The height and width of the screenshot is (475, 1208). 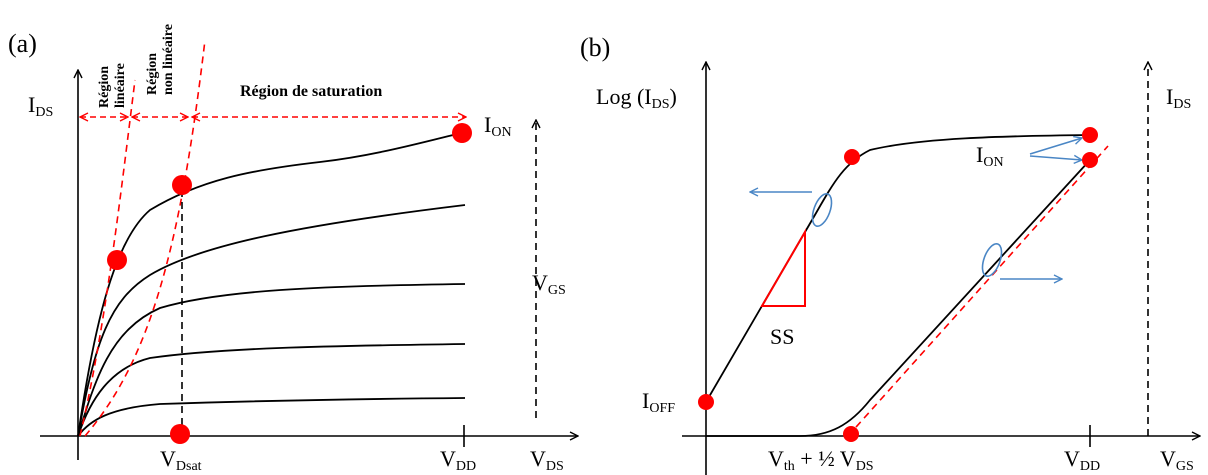 What do you see at coordinates (978, 291) in the screenshot?
I see `extrapolation-line` at bounding box center [978, 291].